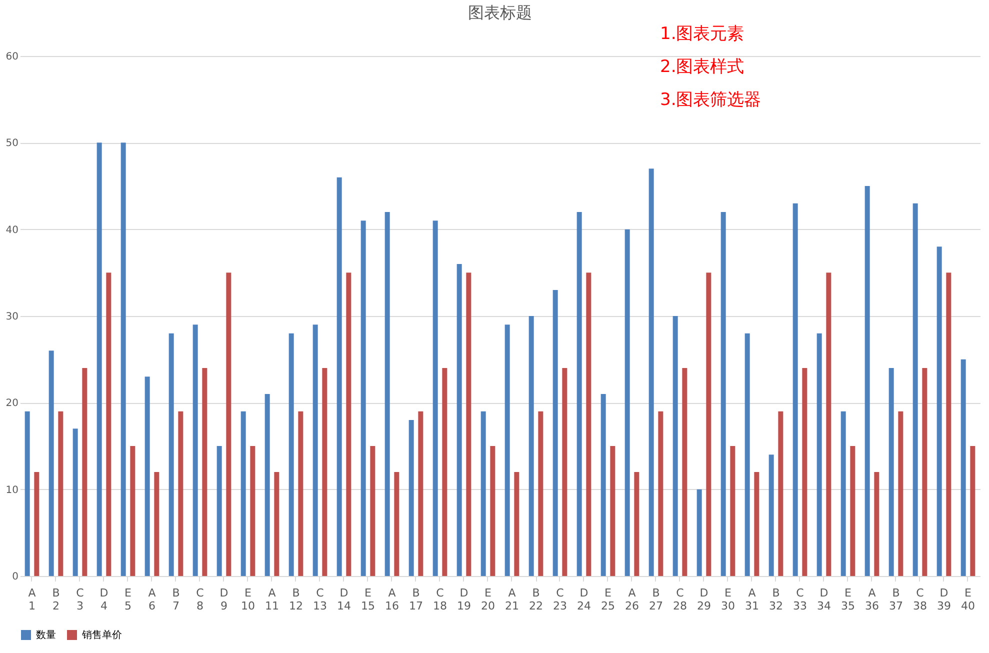 This screenshot has width=989, height=653. I want to click on x-tick-label: A 11, so click(272, 599).